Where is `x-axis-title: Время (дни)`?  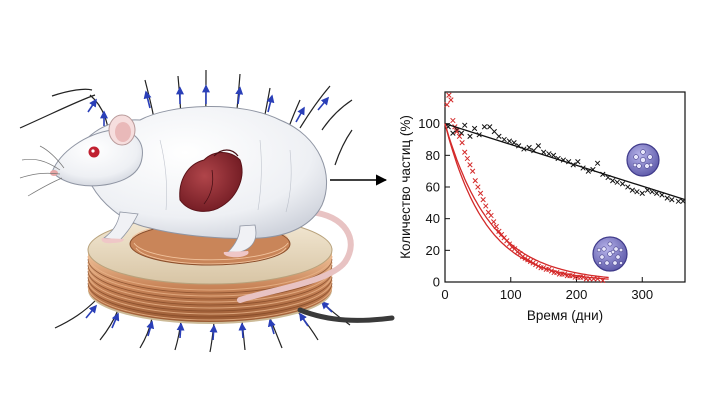 x-axis-title: Время (дни) is located at coordinates (565, 315).